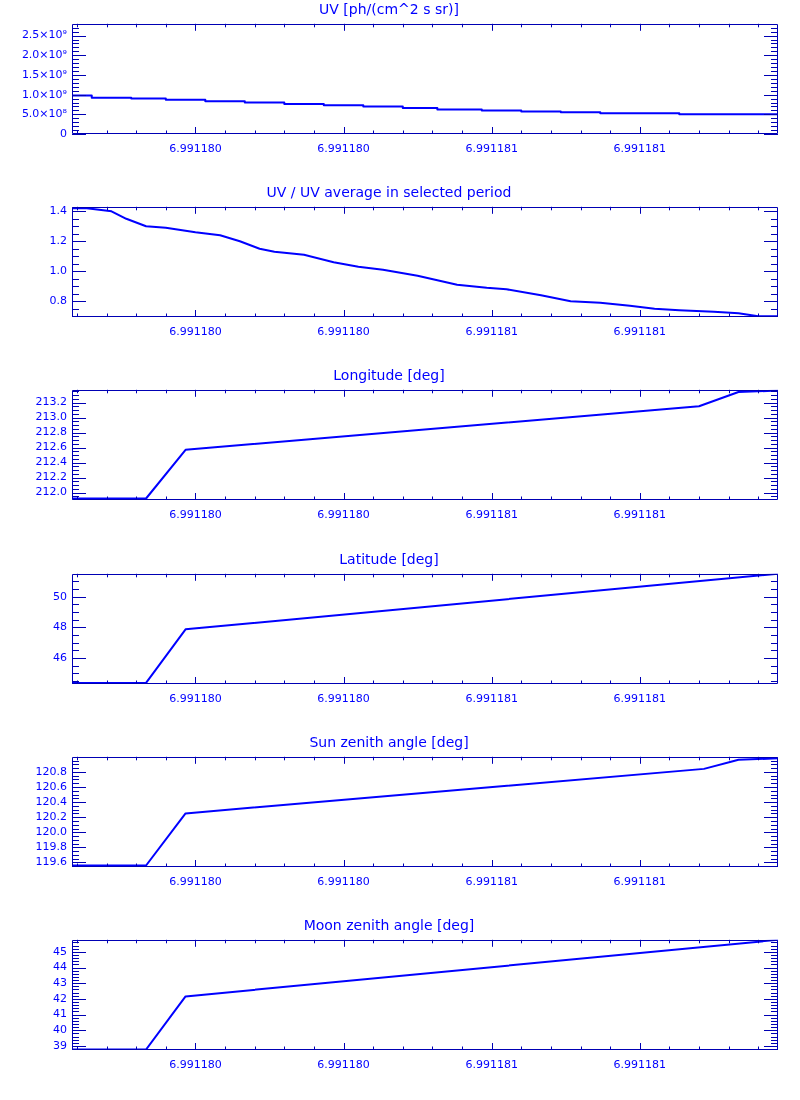 The image size is (800, 1100). I want to click on y-tick-label: 5.0×10⁸, so click(44, 114).